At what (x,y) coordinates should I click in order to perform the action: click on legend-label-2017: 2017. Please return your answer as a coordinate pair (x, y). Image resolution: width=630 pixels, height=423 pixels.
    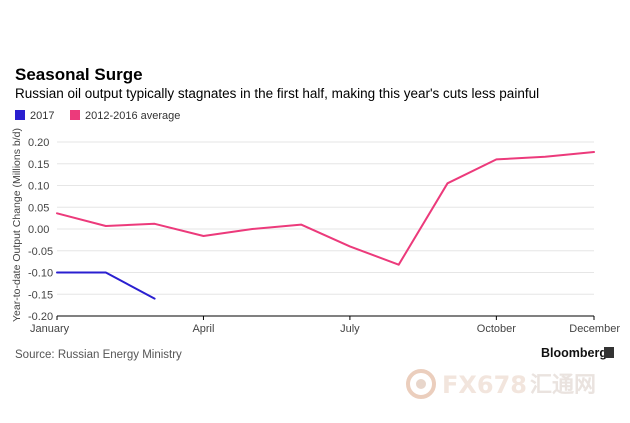
    Looking at the image, I should click on (42, 116).